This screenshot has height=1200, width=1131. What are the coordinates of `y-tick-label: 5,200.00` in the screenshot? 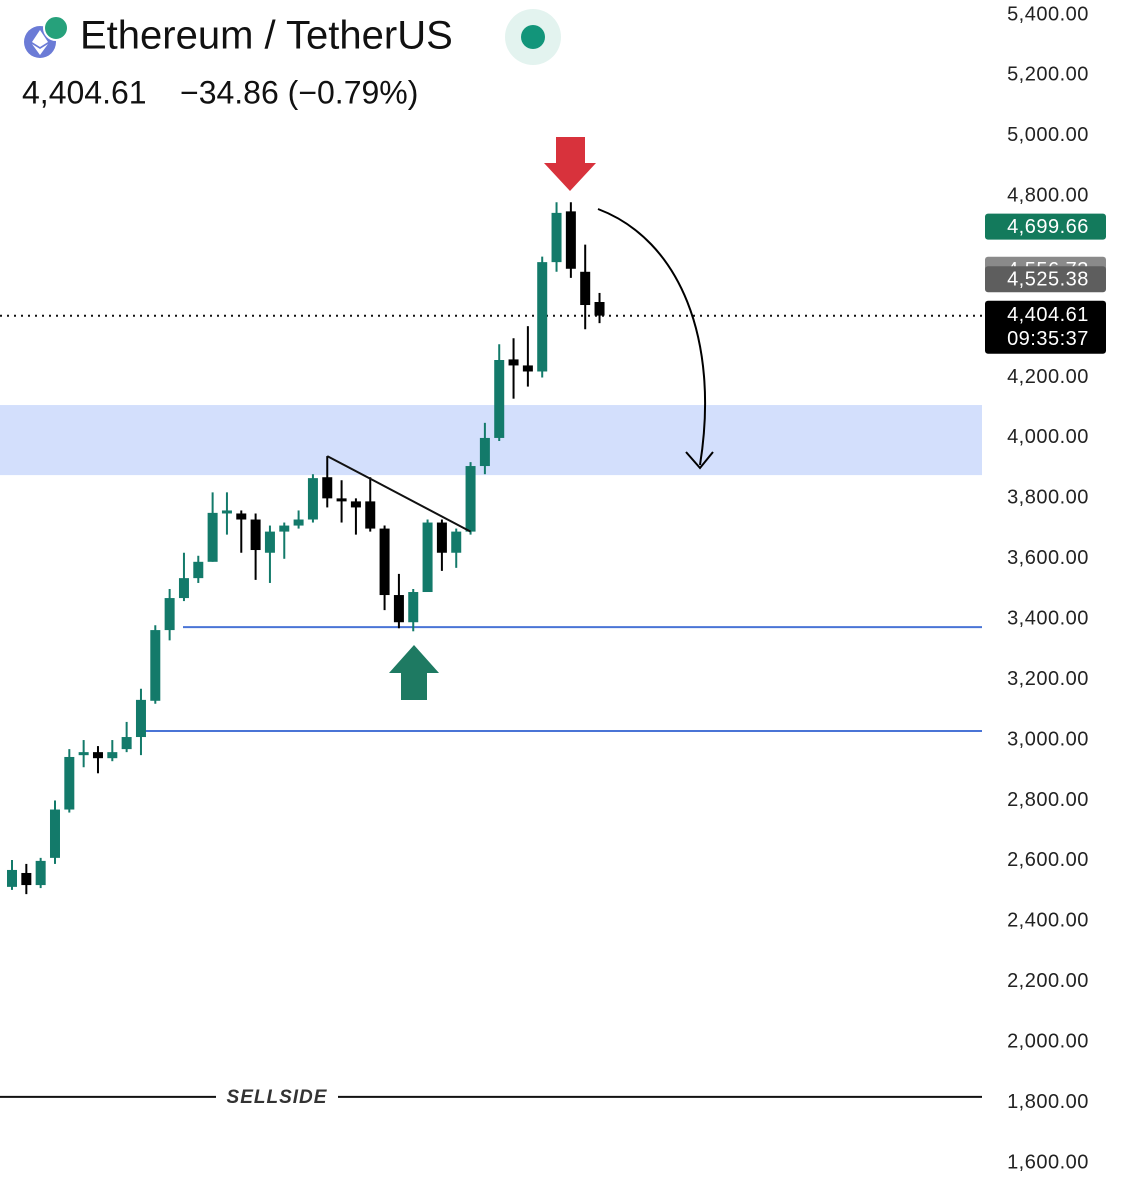 It's located at (1048, 75).